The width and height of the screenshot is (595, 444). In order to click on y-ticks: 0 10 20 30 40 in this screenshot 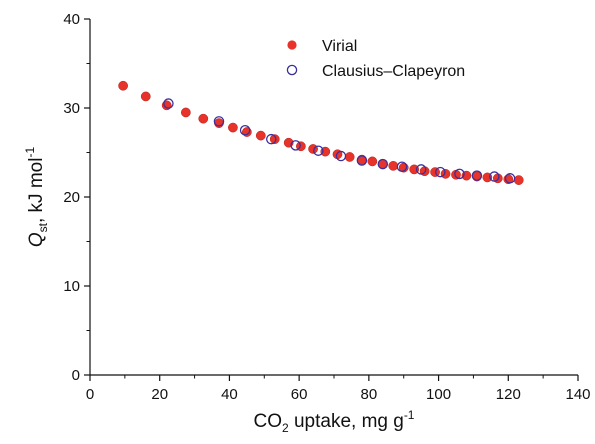, I will do `click(76, 197)`.